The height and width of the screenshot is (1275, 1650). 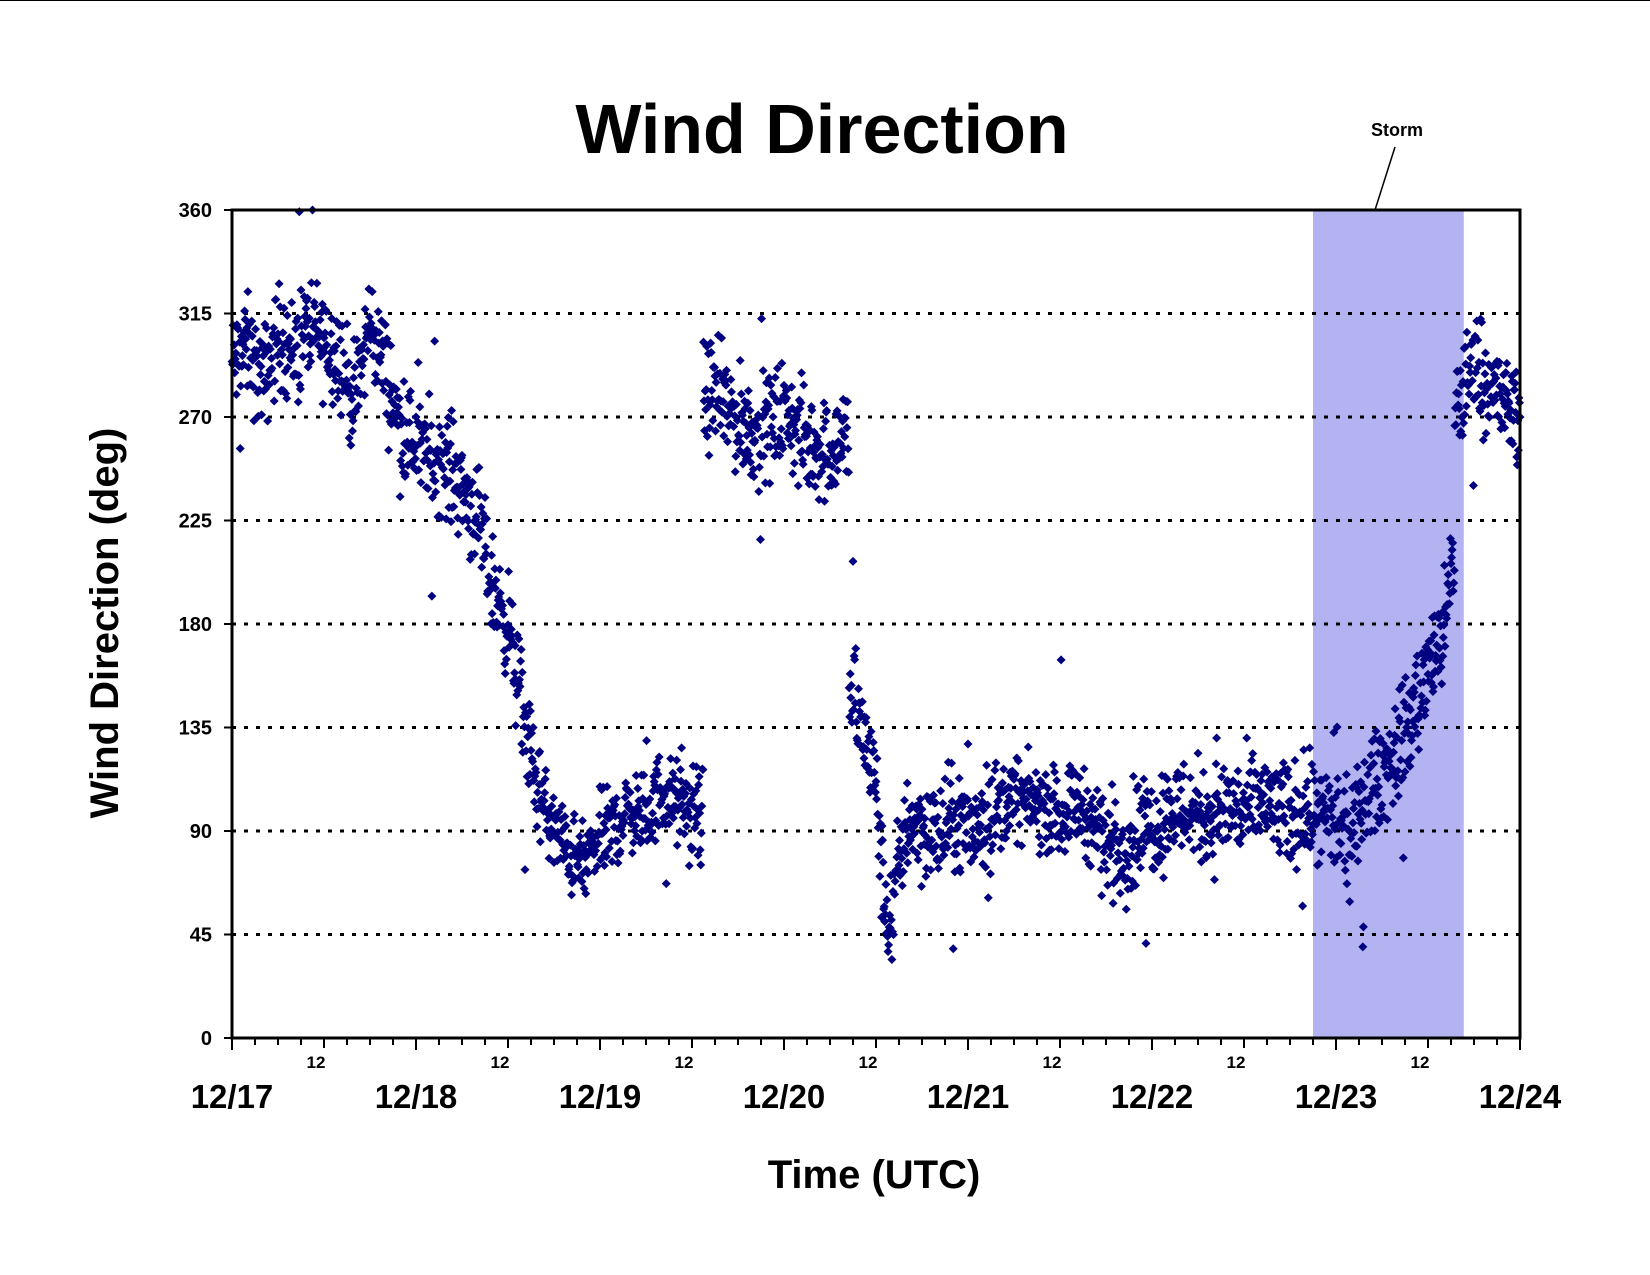 What do you see at coordinates (825, 0) in the screenshot?
I see `page-top-border` at bounding box center [825, 0].